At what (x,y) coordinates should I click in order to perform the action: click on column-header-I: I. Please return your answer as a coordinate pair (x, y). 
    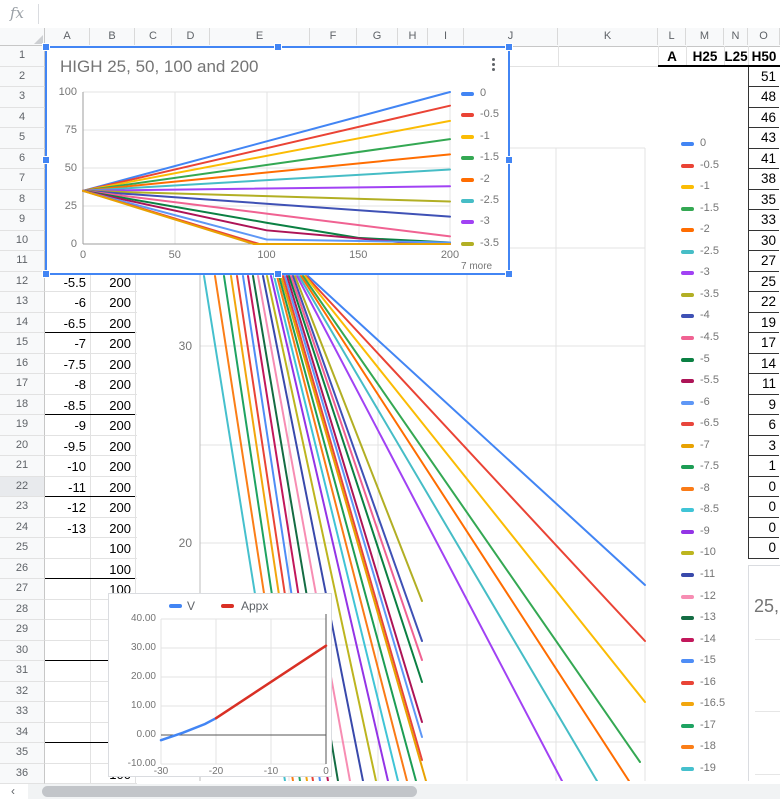
    Looking at the image, I should click on (446, 36).